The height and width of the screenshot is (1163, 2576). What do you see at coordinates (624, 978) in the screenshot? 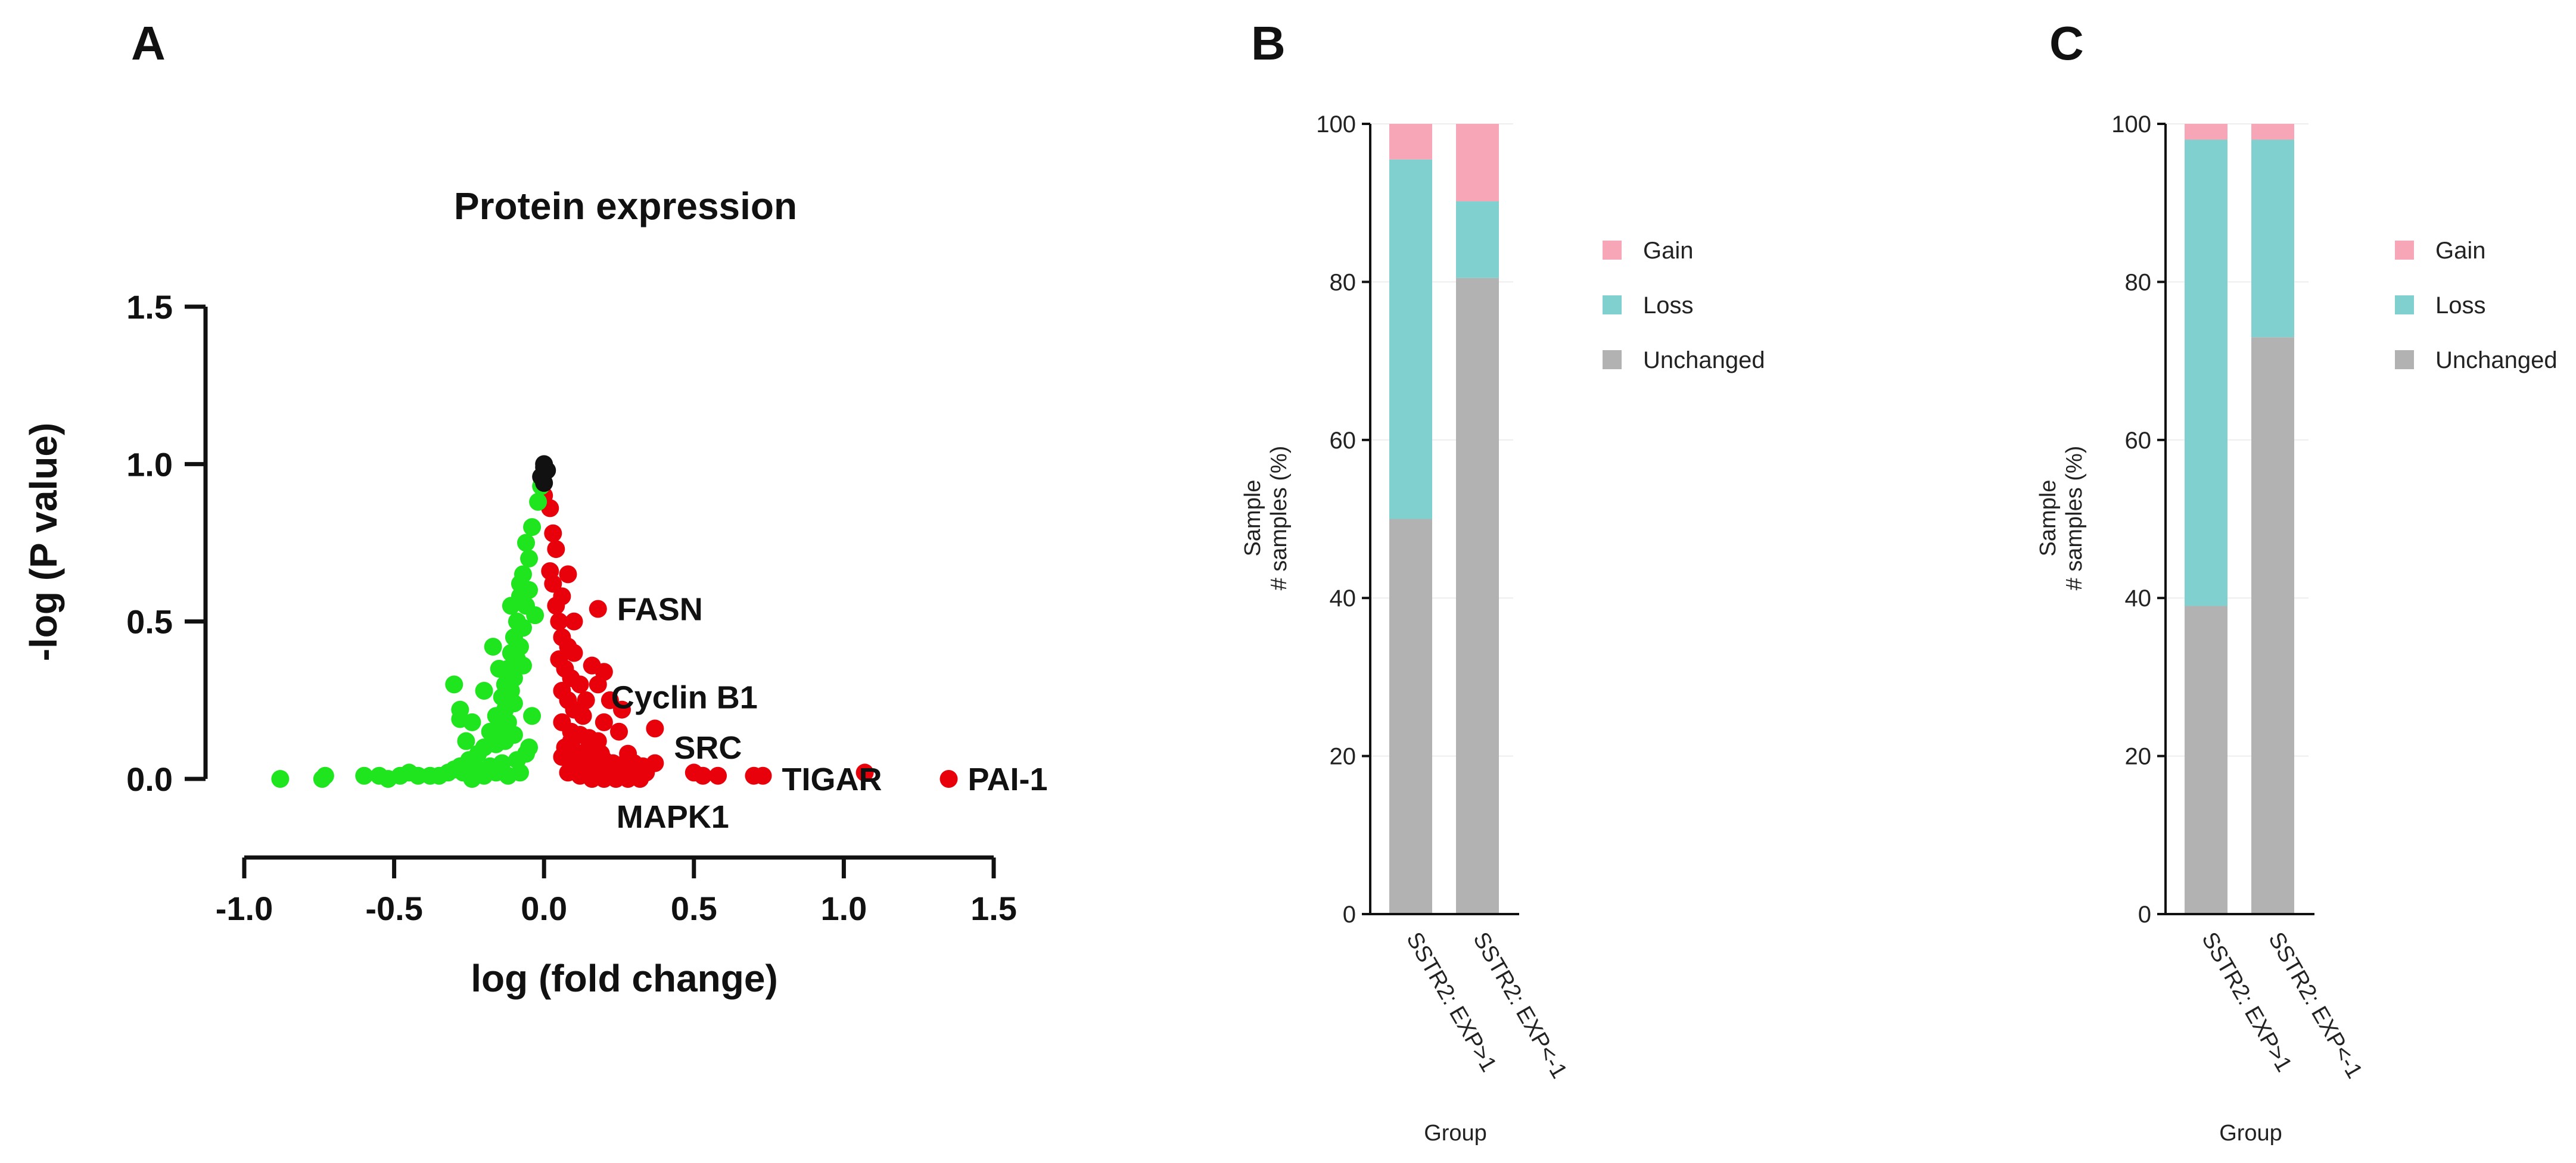
I see `panel-a-x-axis-label: log (fold change)` at bounding box center [624, 978].